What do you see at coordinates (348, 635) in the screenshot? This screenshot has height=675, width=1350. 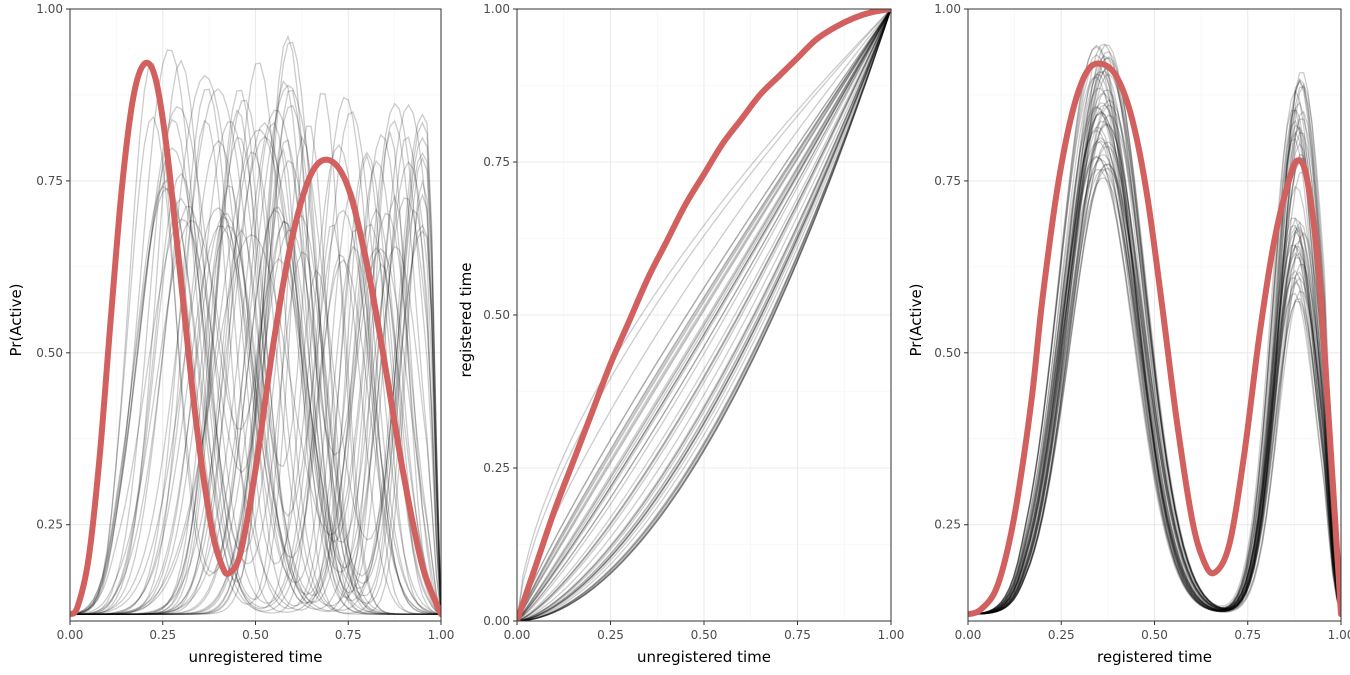 I see `x-tick-label: 0.75` at bounding box center [348, 635].